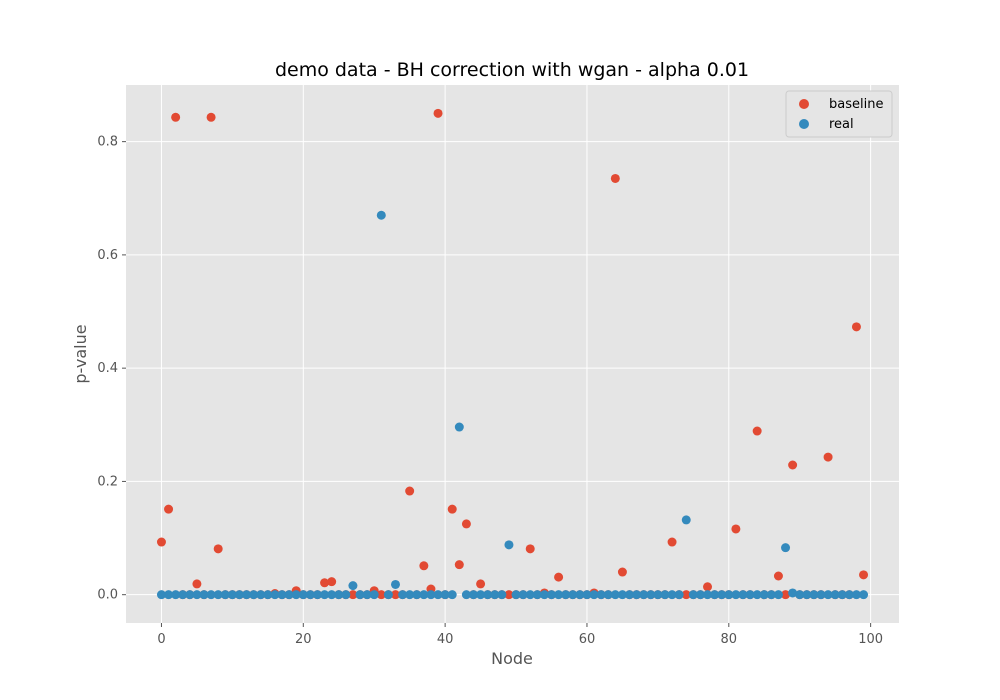 The height and width of the screenshot is (700, 1000). I want to click on x-tick-label: 80, so click(729, 639).